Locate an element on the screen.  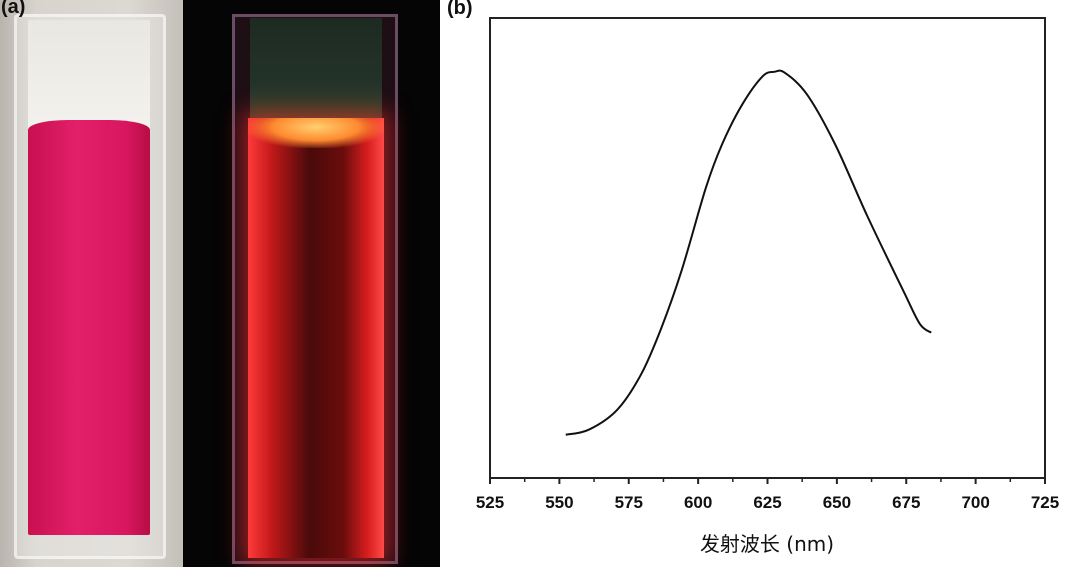
x-axis-ticks is located at coordinates (767, 481).